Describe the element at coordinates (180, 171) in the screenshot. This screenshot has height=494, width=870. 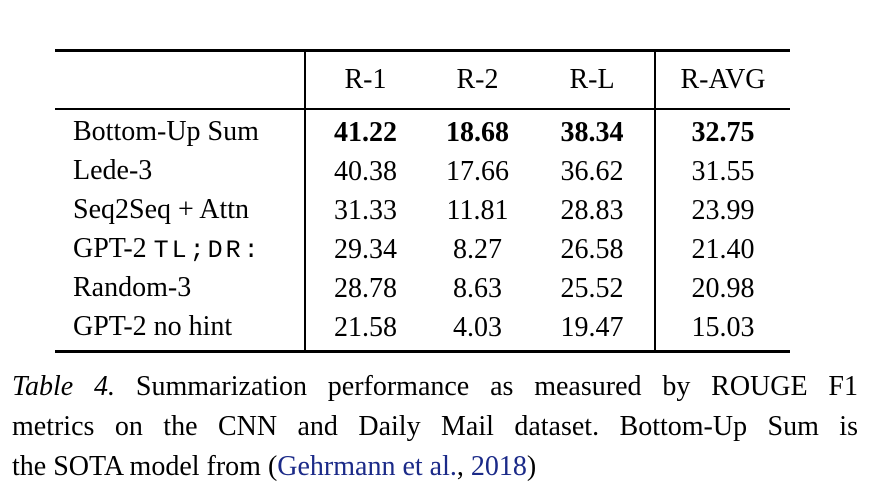
I see `row-label: Lede-3` at that location.